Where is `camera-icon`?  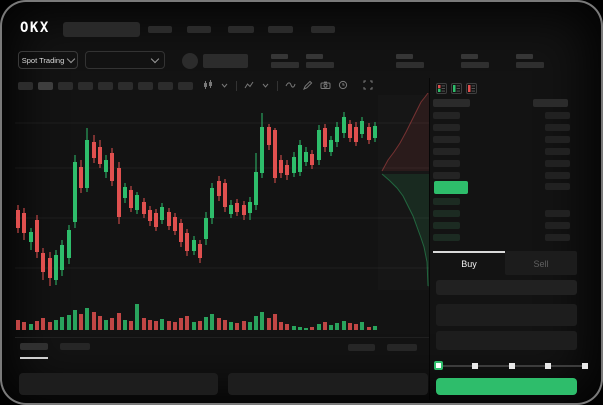 camera-icon is located at coordinates (325, 86).